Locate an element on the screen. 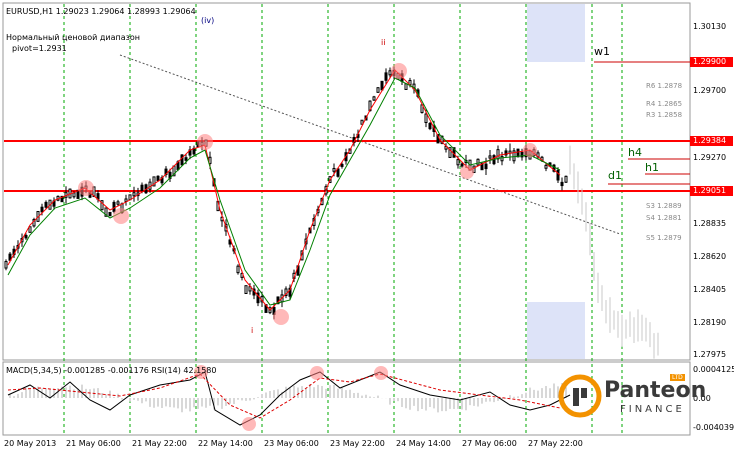 The width and height of the screenshot is (734, 459). time-tick: 21 May 06:00 is located at coordinates (93, 443).